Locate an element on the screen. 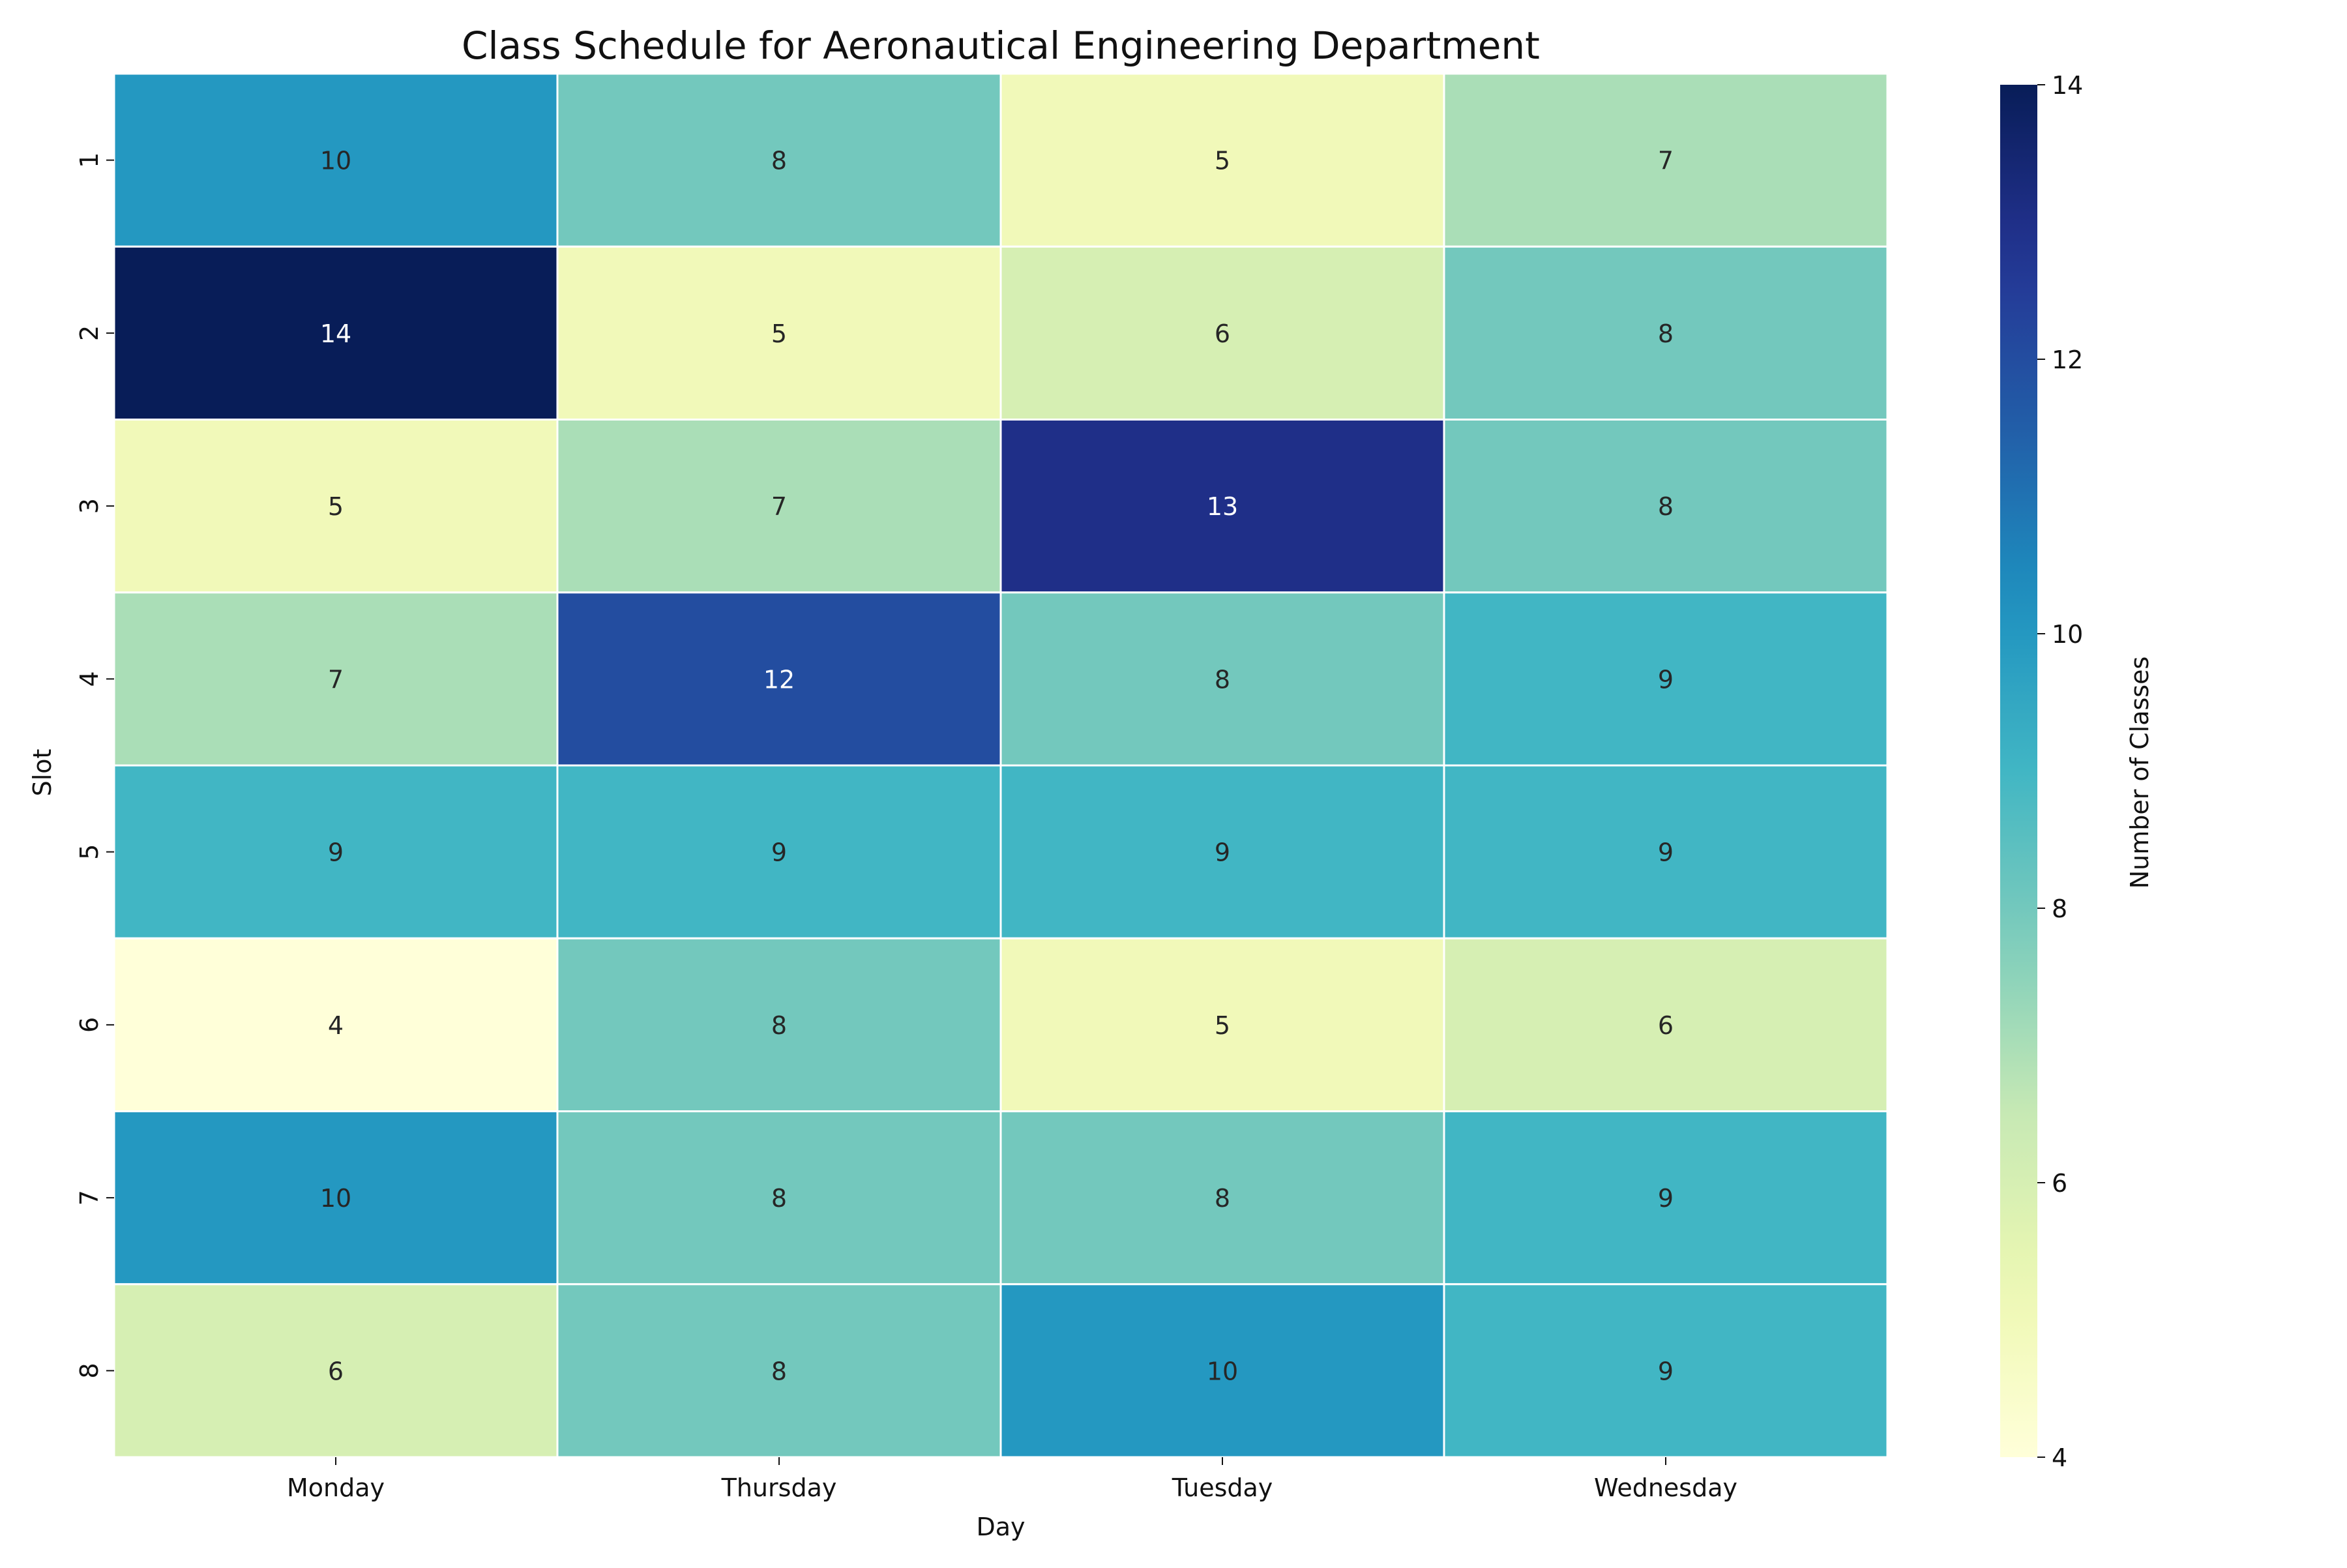  colorbar: 4 6 8 10 12 14 is located at coordinates (2041, 772).